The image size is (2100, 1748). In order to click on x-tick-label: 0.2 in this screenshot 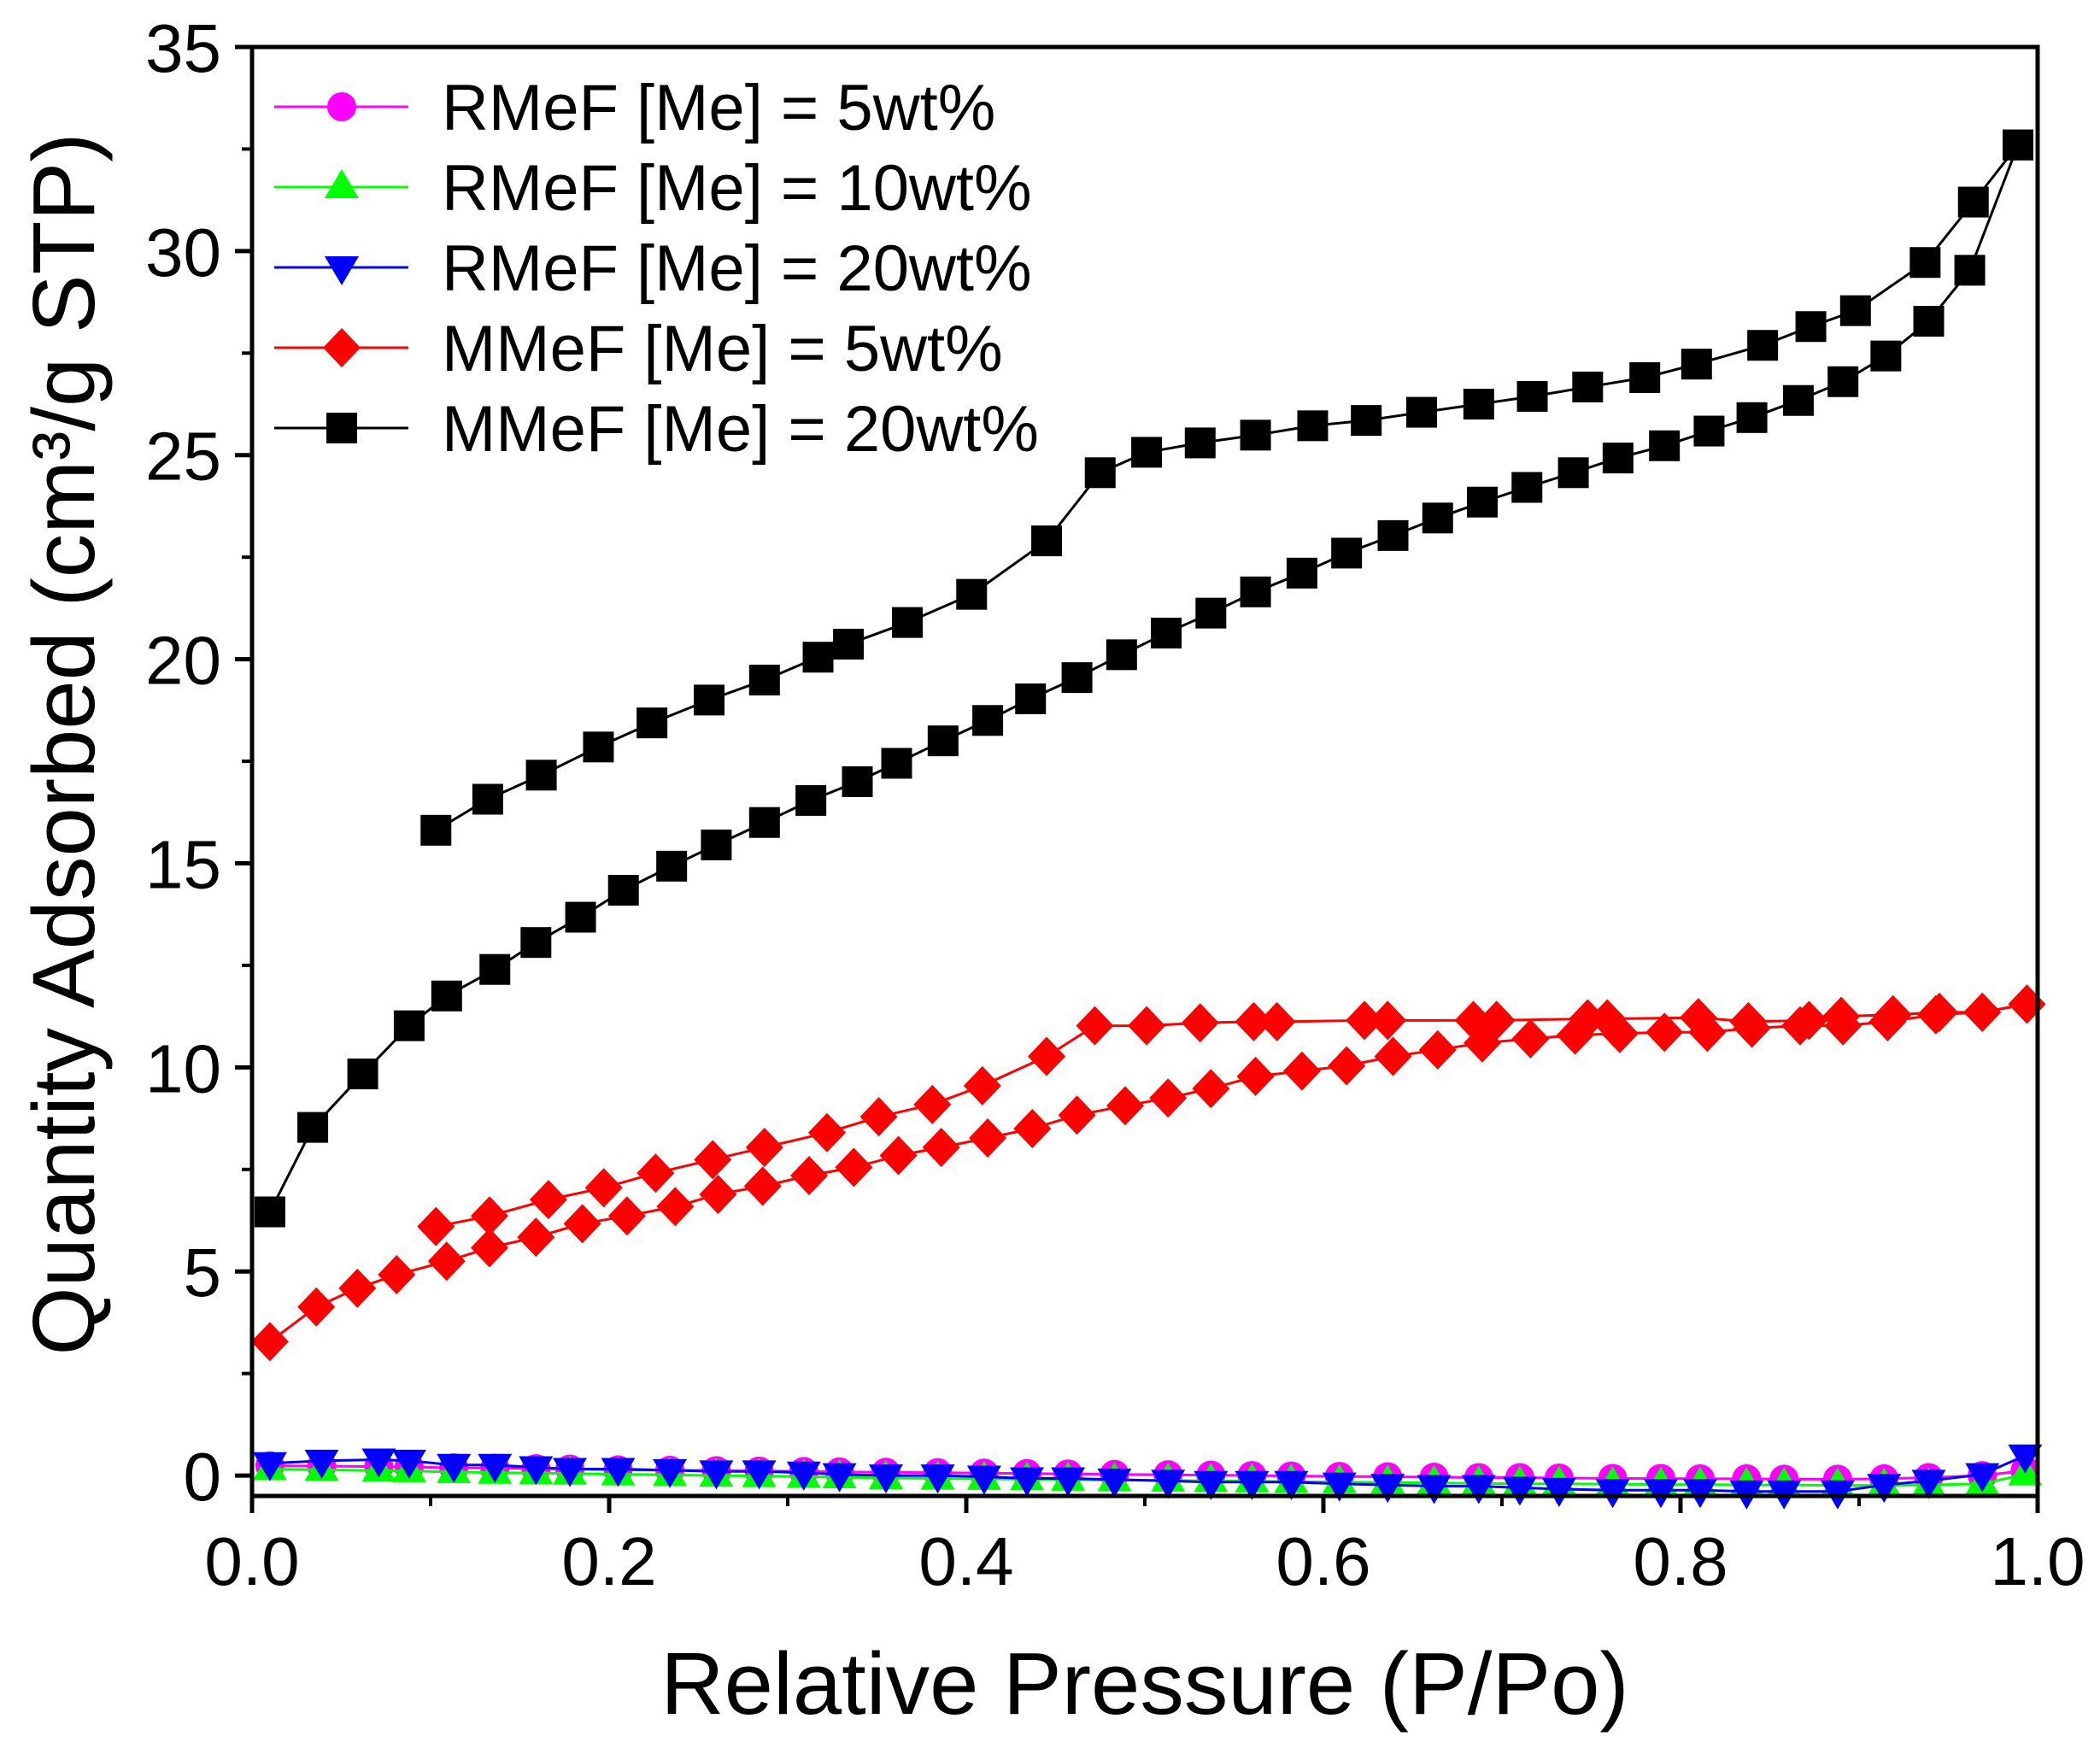, I will do `click(608, 1561)`.